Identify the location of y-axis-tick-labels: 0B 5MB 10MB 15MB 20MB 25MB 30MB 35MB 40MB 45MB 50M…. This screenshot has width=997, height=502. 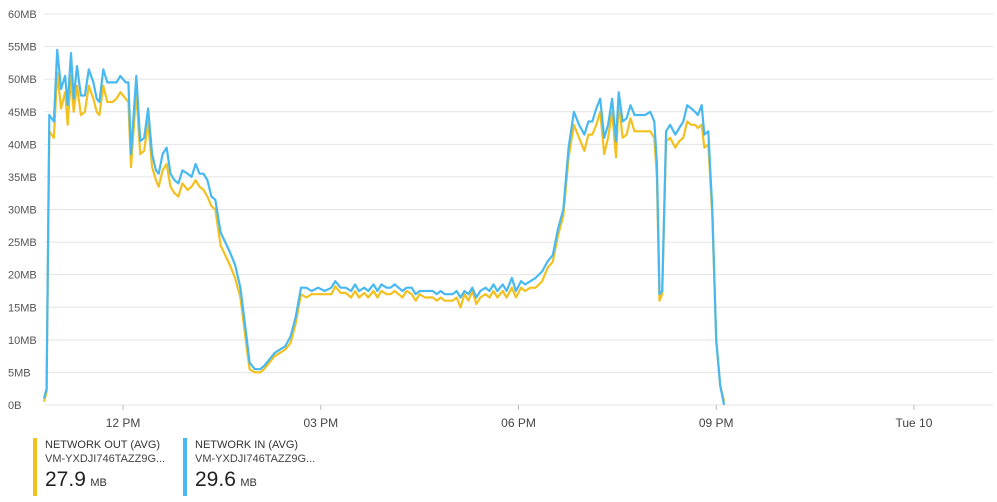
(22, 210).